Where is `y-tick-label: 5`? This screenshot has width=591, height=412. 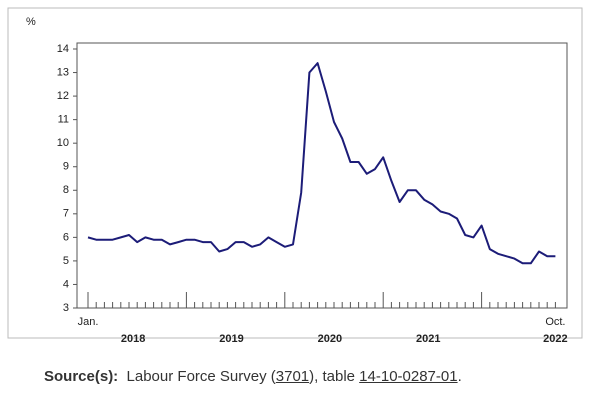
y-tick-label: 5 is located at coordinates (66, 261).